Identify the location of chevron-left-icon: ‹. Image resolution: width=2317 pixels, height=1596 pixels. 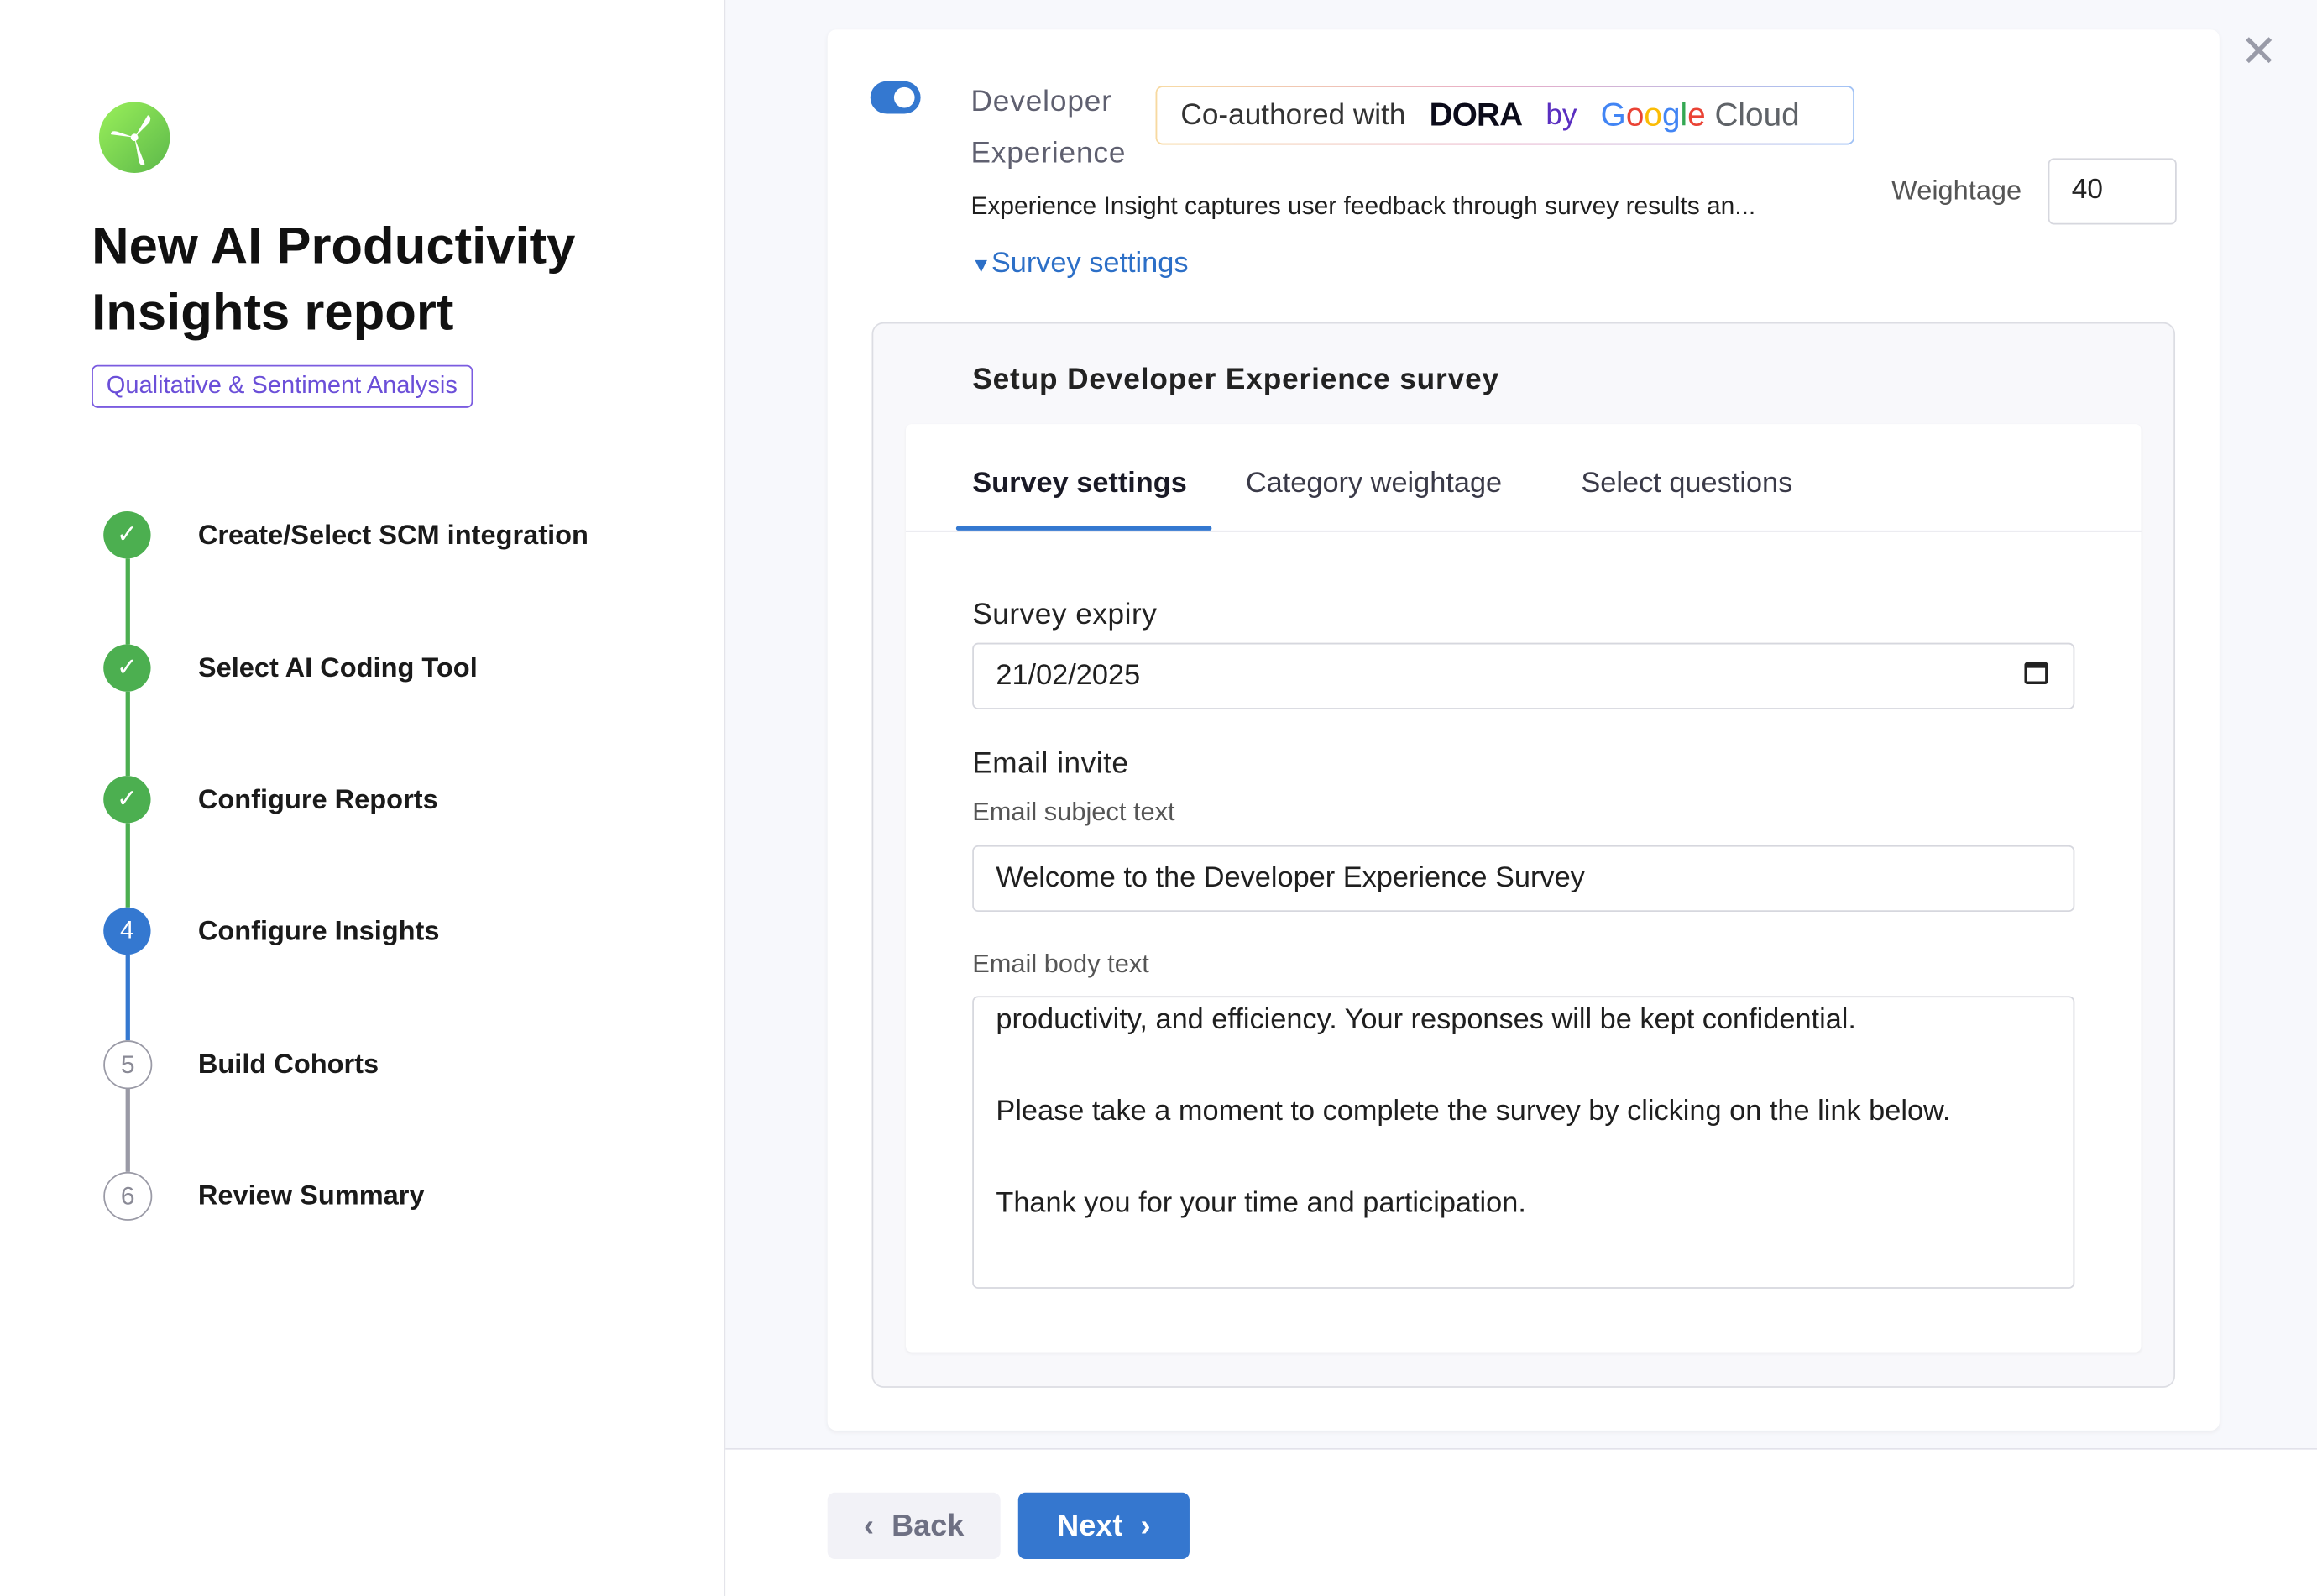
(868, 1525).